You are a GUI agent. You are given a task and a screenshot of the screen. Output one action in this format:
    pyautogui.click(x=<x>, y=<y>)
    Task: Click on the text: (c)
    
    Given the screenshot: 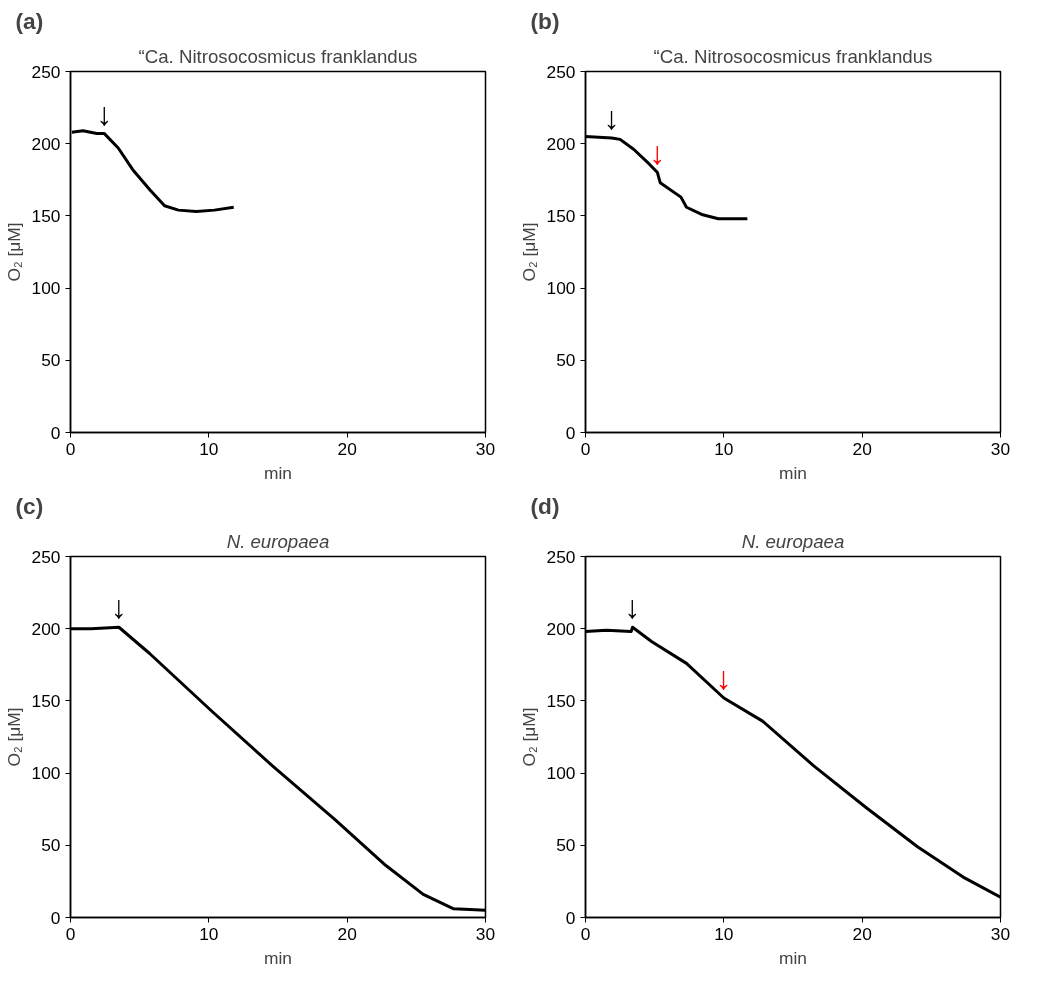 What is the action you would take?
    pyautogui.click(x=29, y=505)
    